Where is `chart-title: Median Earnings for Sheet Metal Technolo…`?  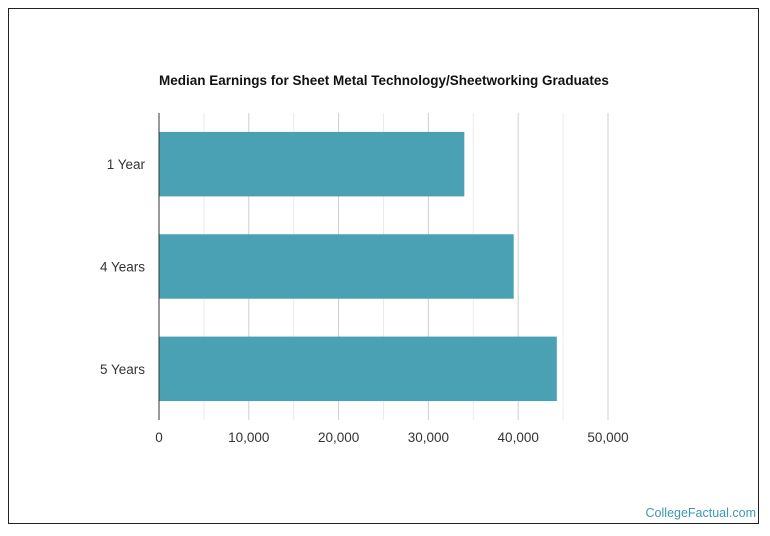 chart-title: Median Earnings for Sheet Metal Technolo… is located at coordinates (384, 80).